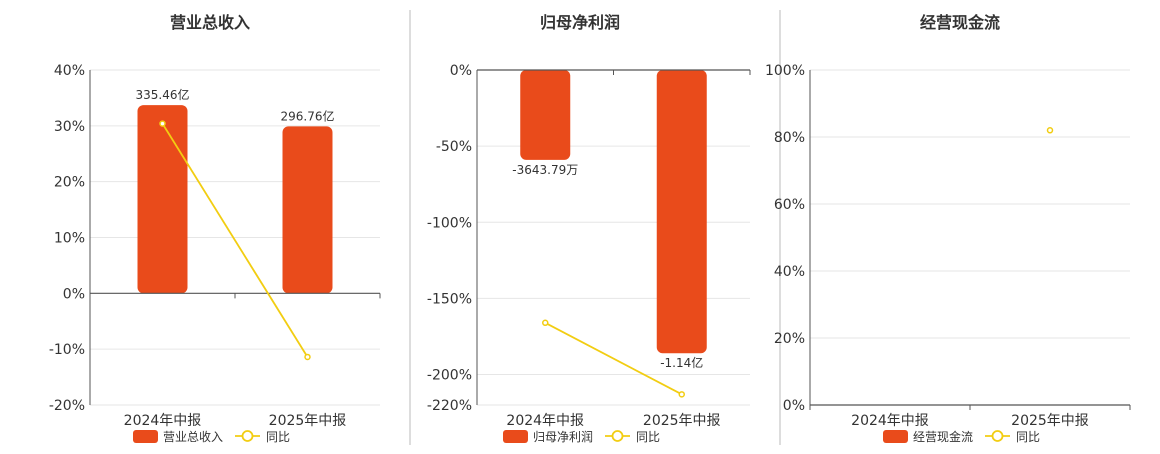  Describe the element at coordinates (454, 147) in the screenshot. I see `y-tick-label: -50%` at that location.